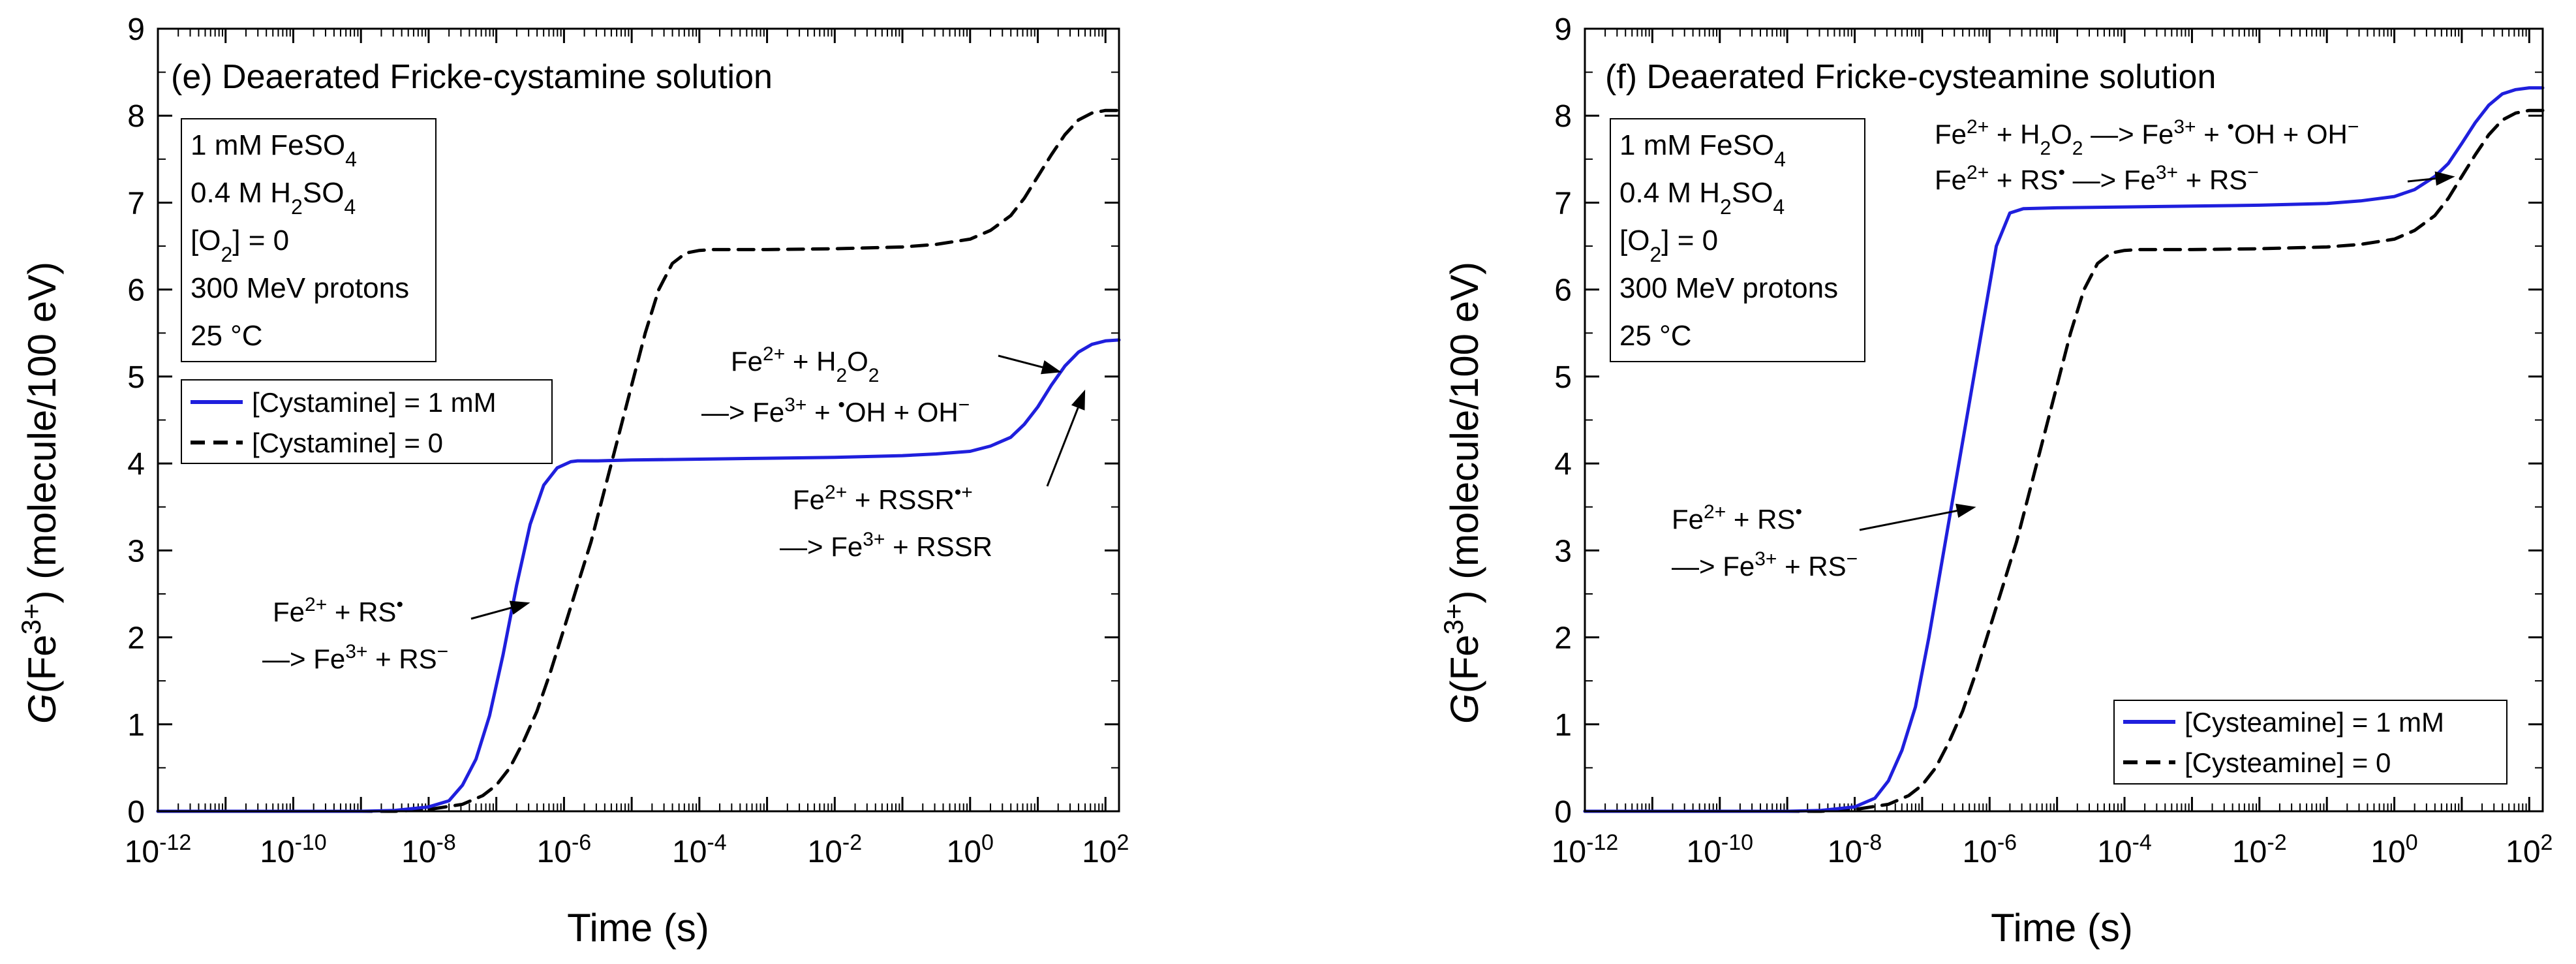  Describe the element at coordinates (835, 411) in the screenshot. I see `annotation-text: —> Fe3+ + •OH + OH−` at that location.